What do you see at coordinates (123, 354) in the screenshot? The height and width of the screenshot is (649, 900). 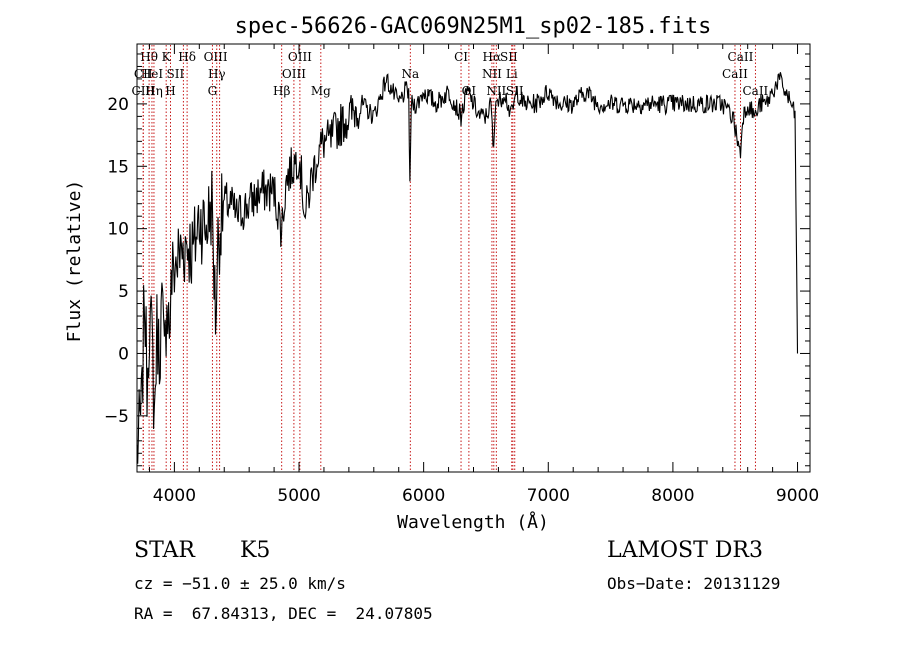 I see `y-tick-label-0: 0` at bounding box center [123, 354].